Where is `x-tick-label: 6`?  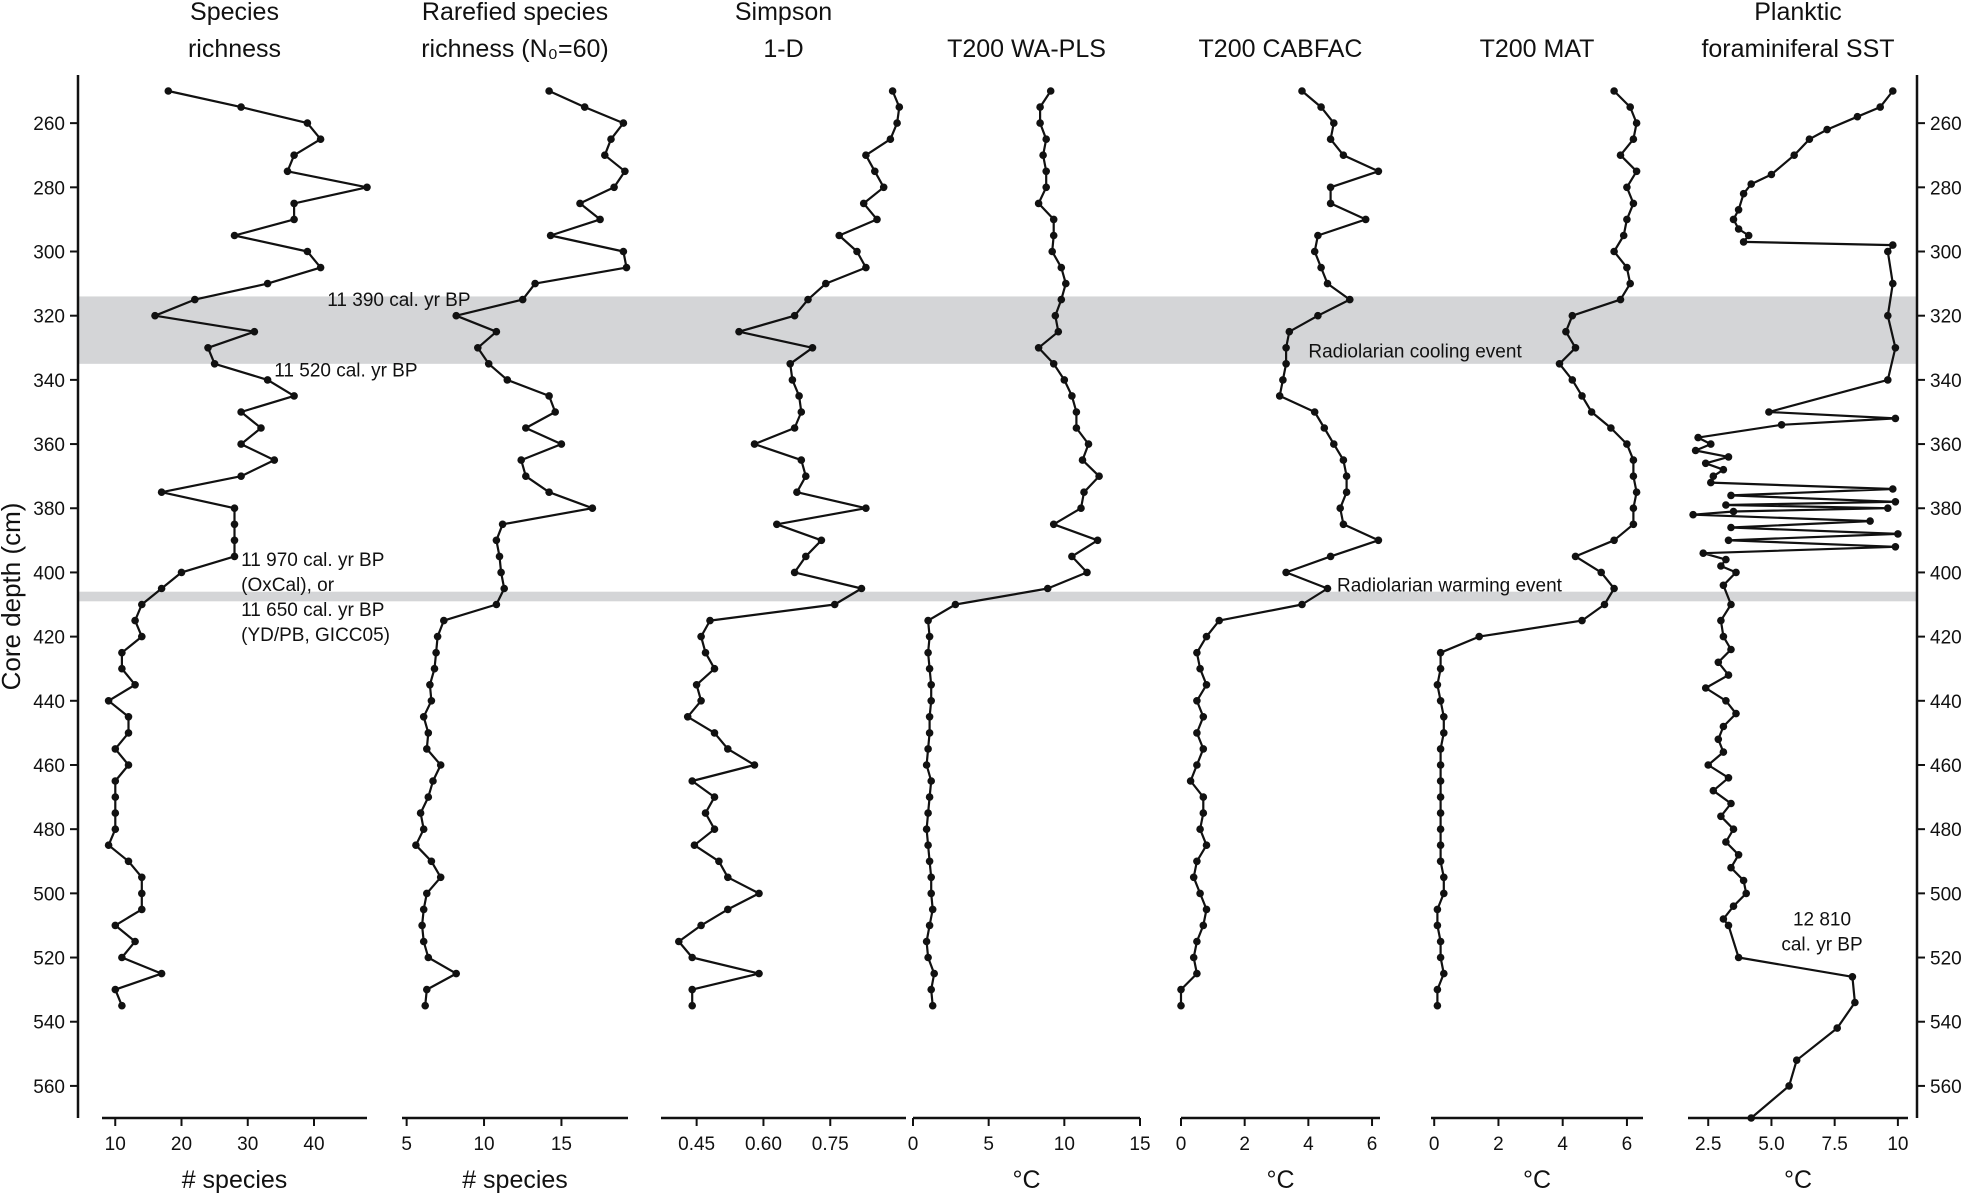 x-tick-label: 6 is located at coordinates (1627, 1144).